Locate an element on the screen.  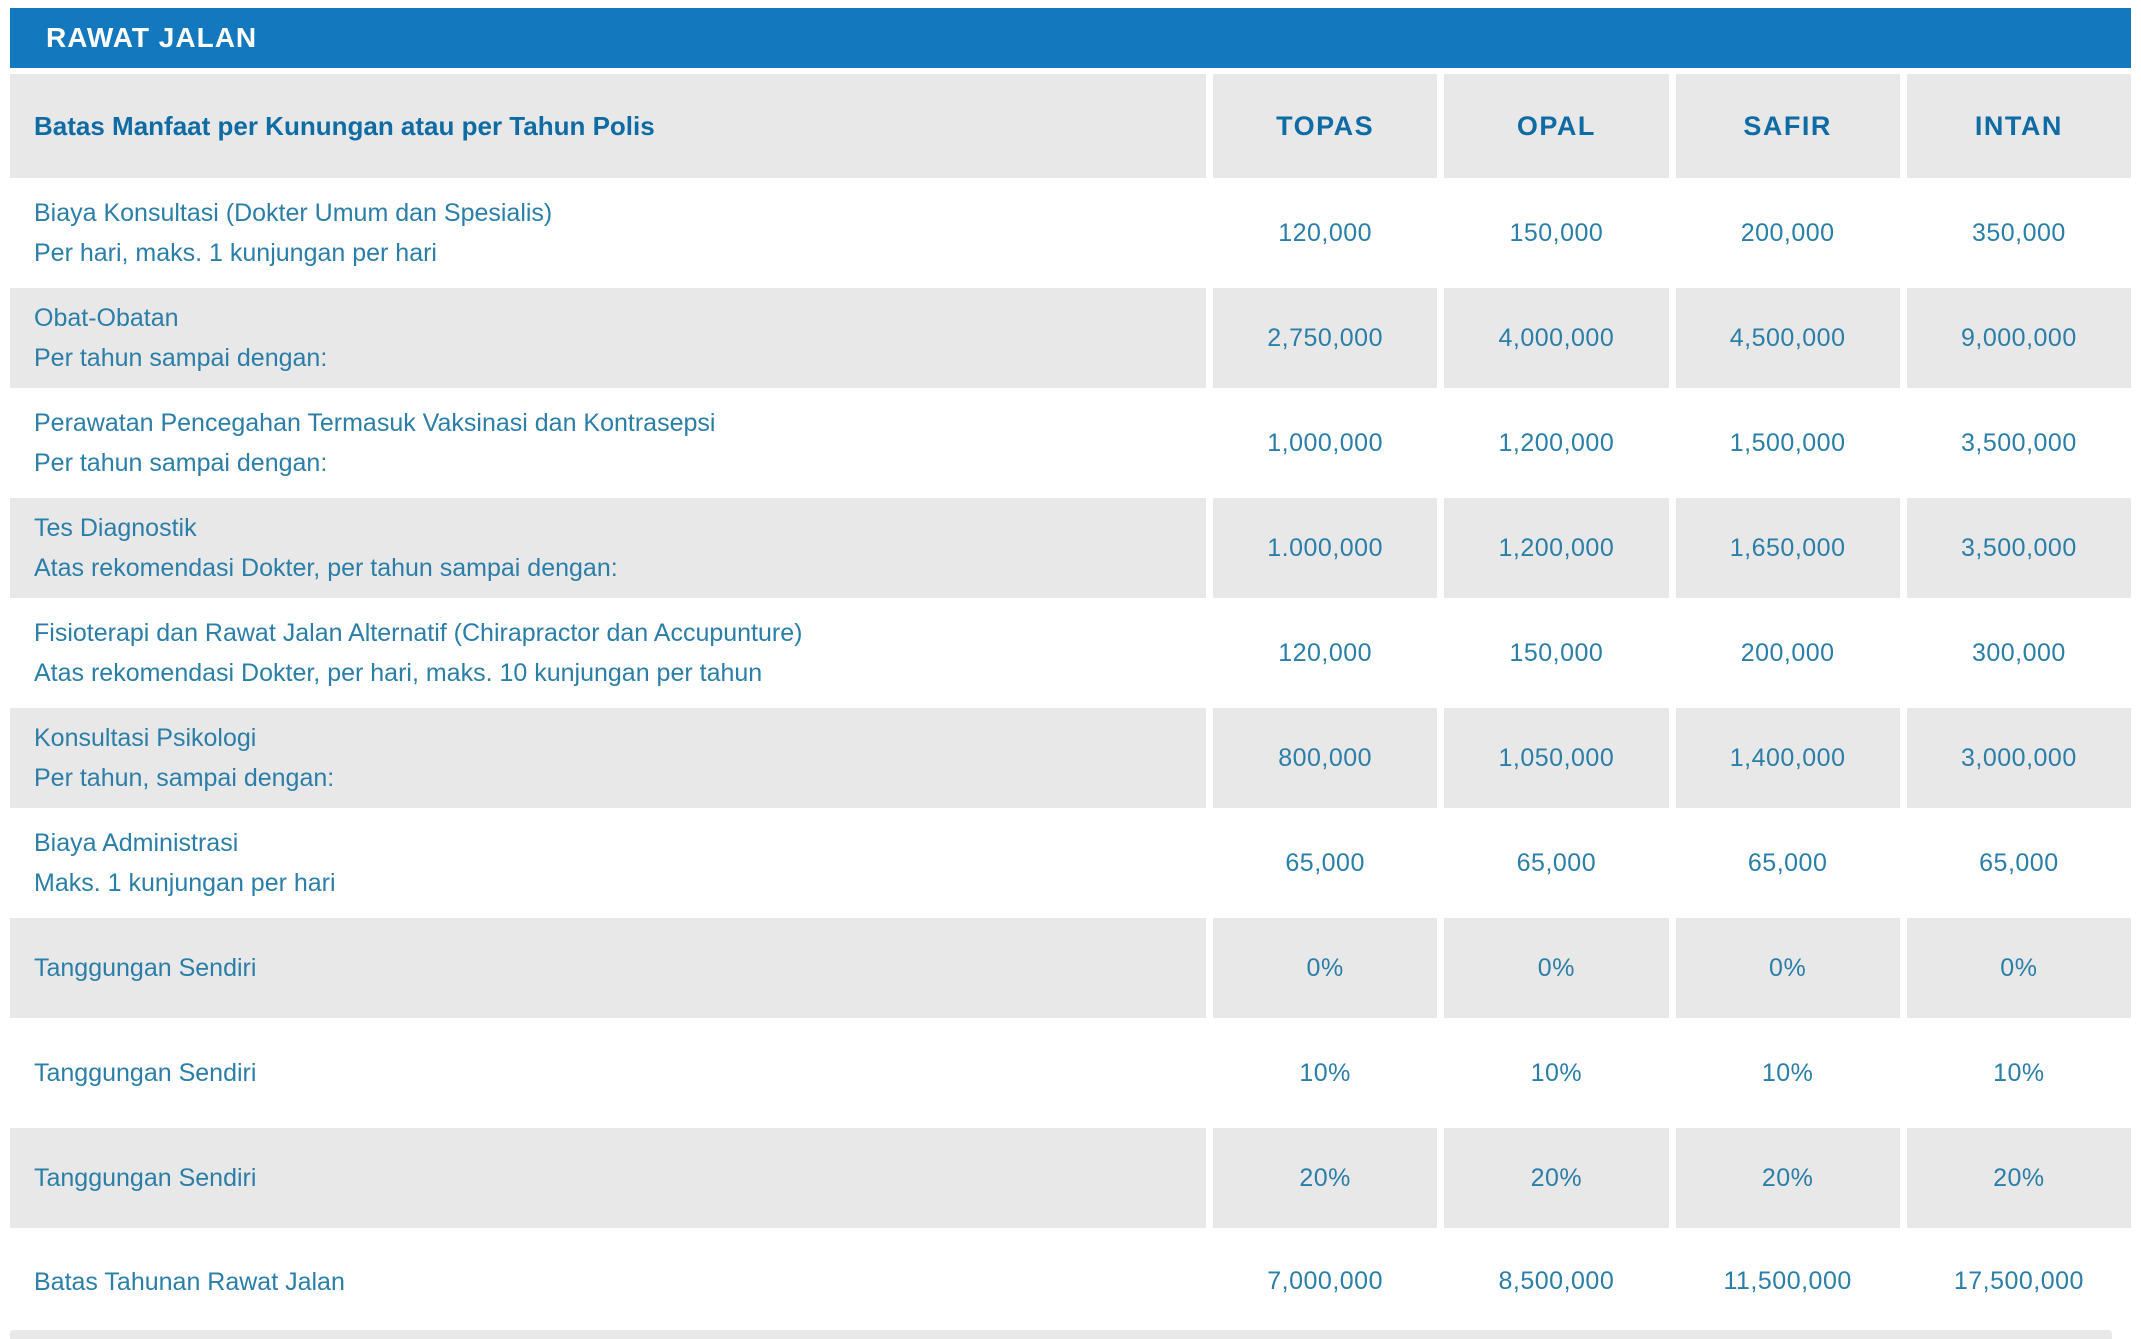
value-cell-intan: 0% is located at coordinates (2018, 968).